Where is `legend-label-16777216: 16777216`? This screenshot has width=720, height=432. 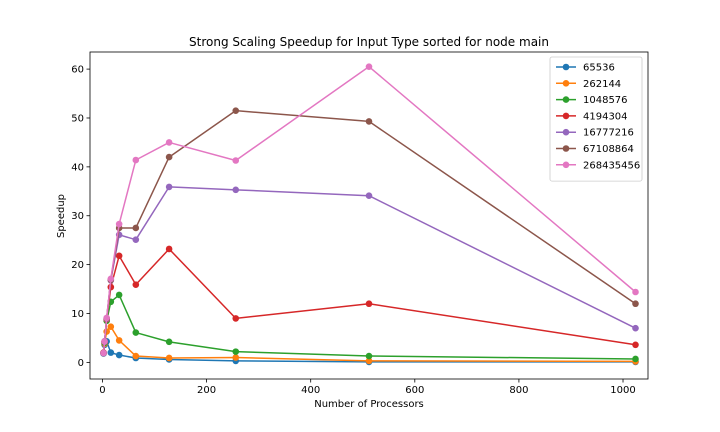
legend-label-16777216: 16777216 is located at coordinates (608, 133).